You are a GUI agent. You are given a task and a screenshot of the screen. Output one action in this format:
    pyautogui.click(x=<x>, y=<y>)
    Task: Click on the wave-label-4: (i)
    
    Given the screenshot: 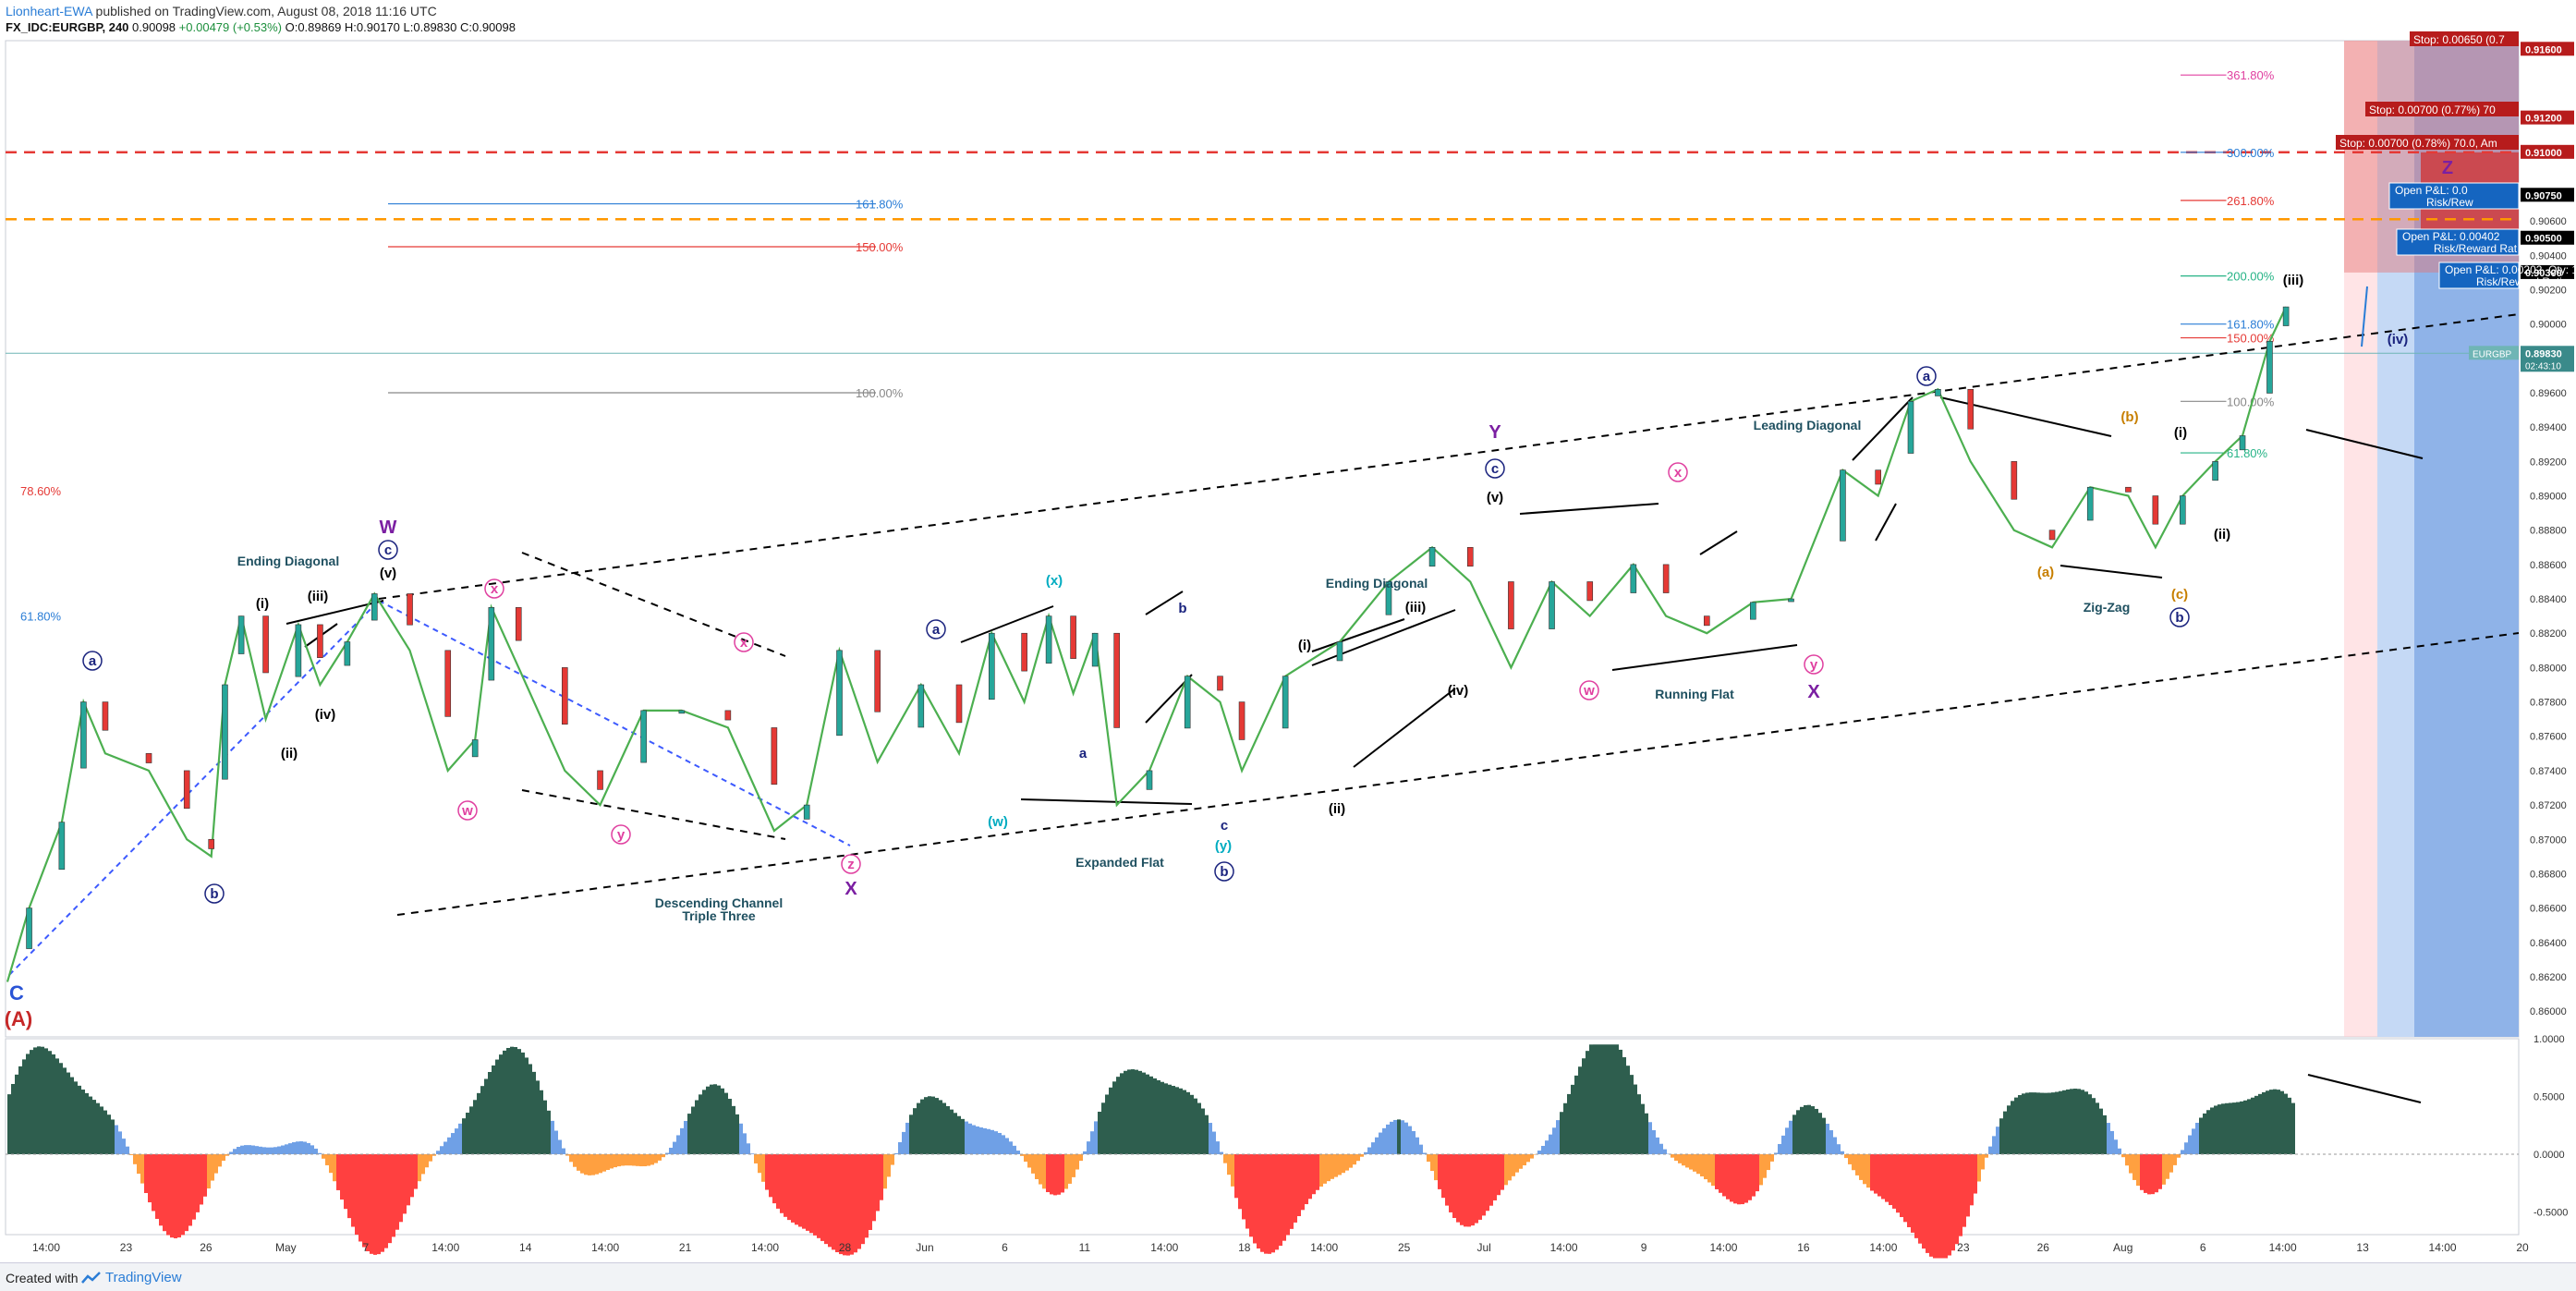 What is the action you would take?
    pyautogui.click(x=262, y=604)
    